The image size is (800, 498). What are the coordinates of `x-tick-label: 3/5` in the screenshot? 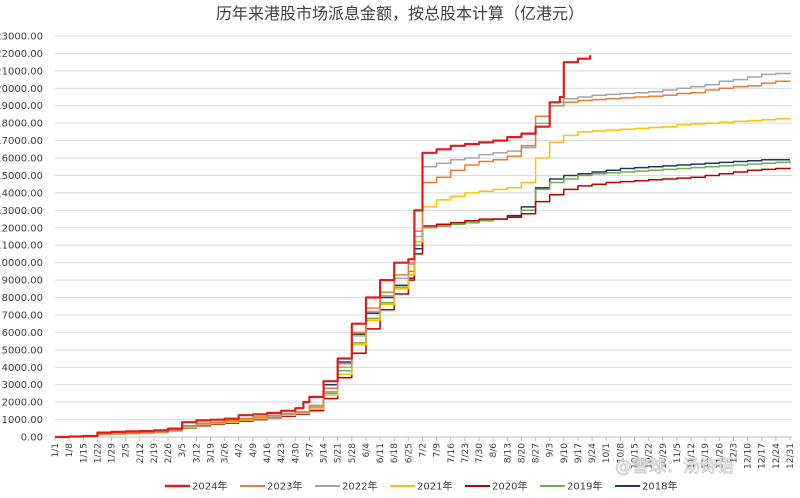 It's located at (183, 450).